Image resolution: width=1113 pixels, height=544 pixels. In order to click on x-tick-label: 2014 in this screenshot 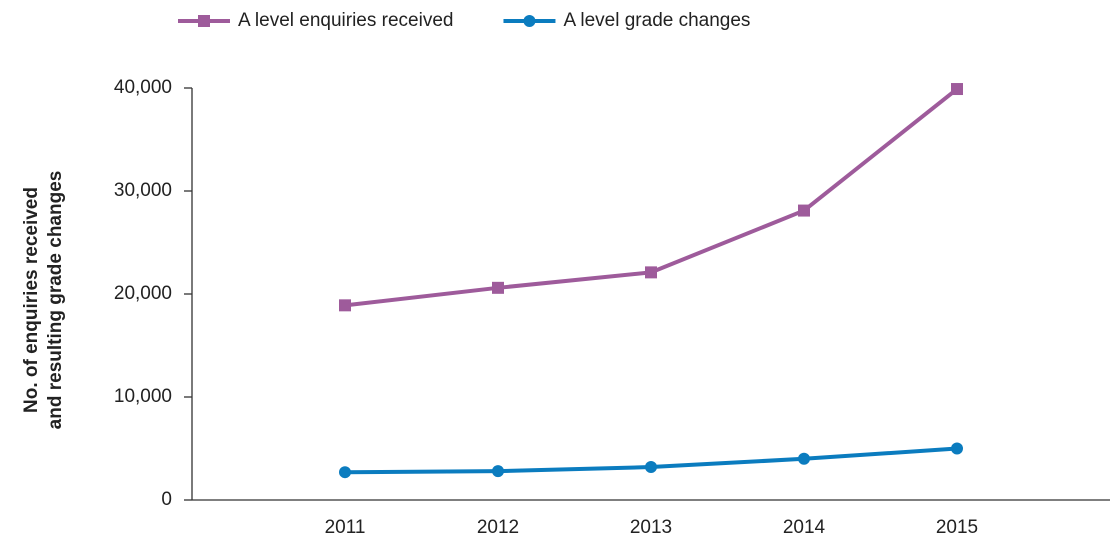, I will do `click(804, 527)`.